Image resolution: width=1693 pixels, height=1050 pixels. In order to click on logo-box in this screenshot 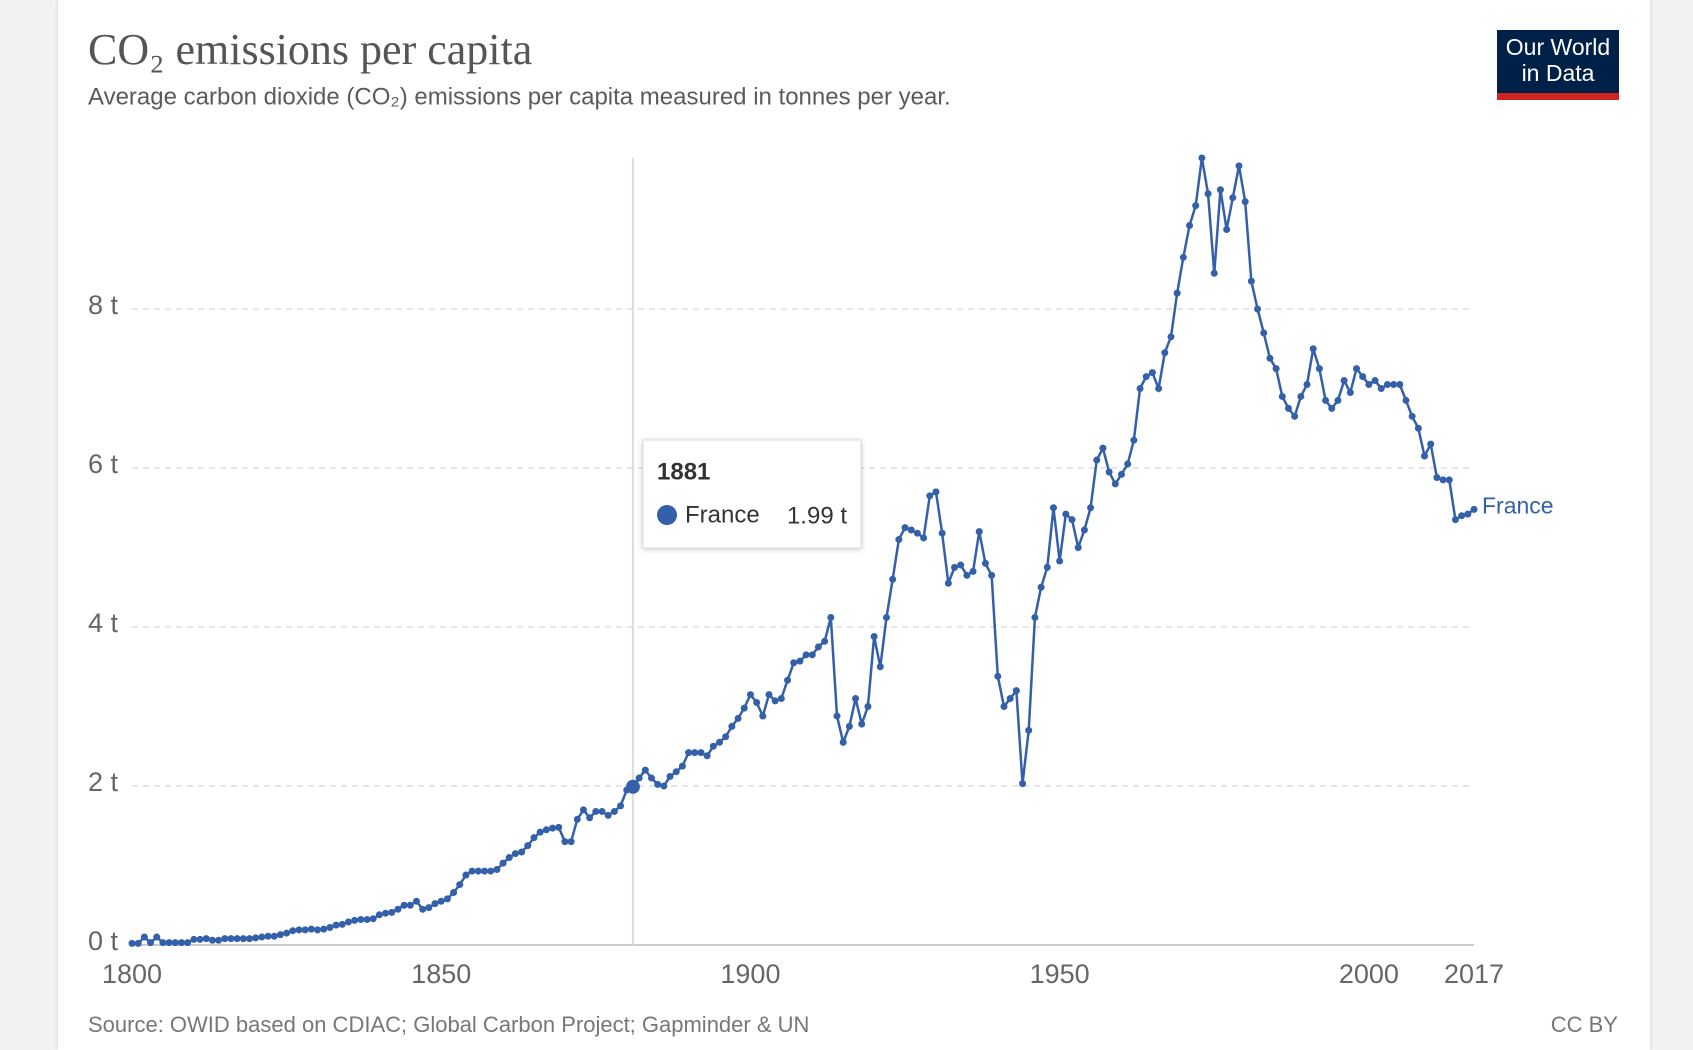, I will do `click(1558, 61)`.